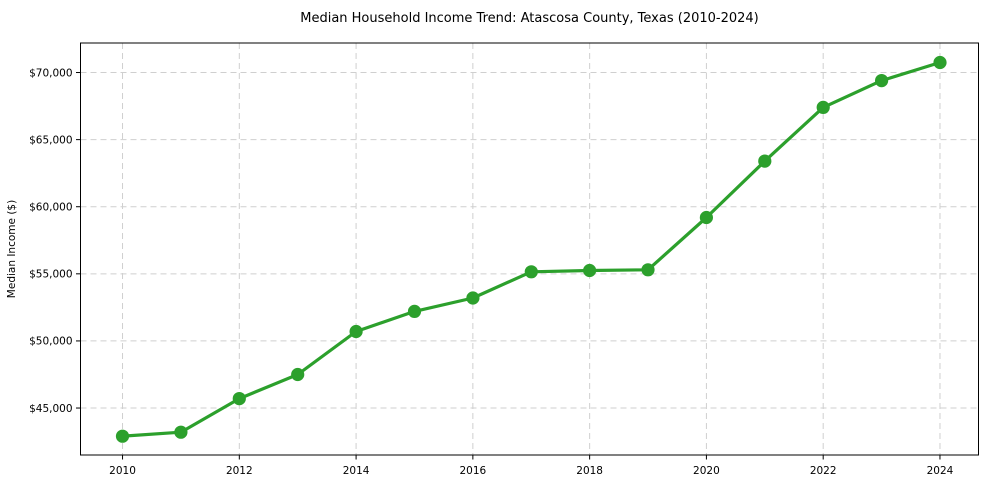 The image size is (989, 490). I want to click on y-tick-label: $45,000, so click(50, 409).